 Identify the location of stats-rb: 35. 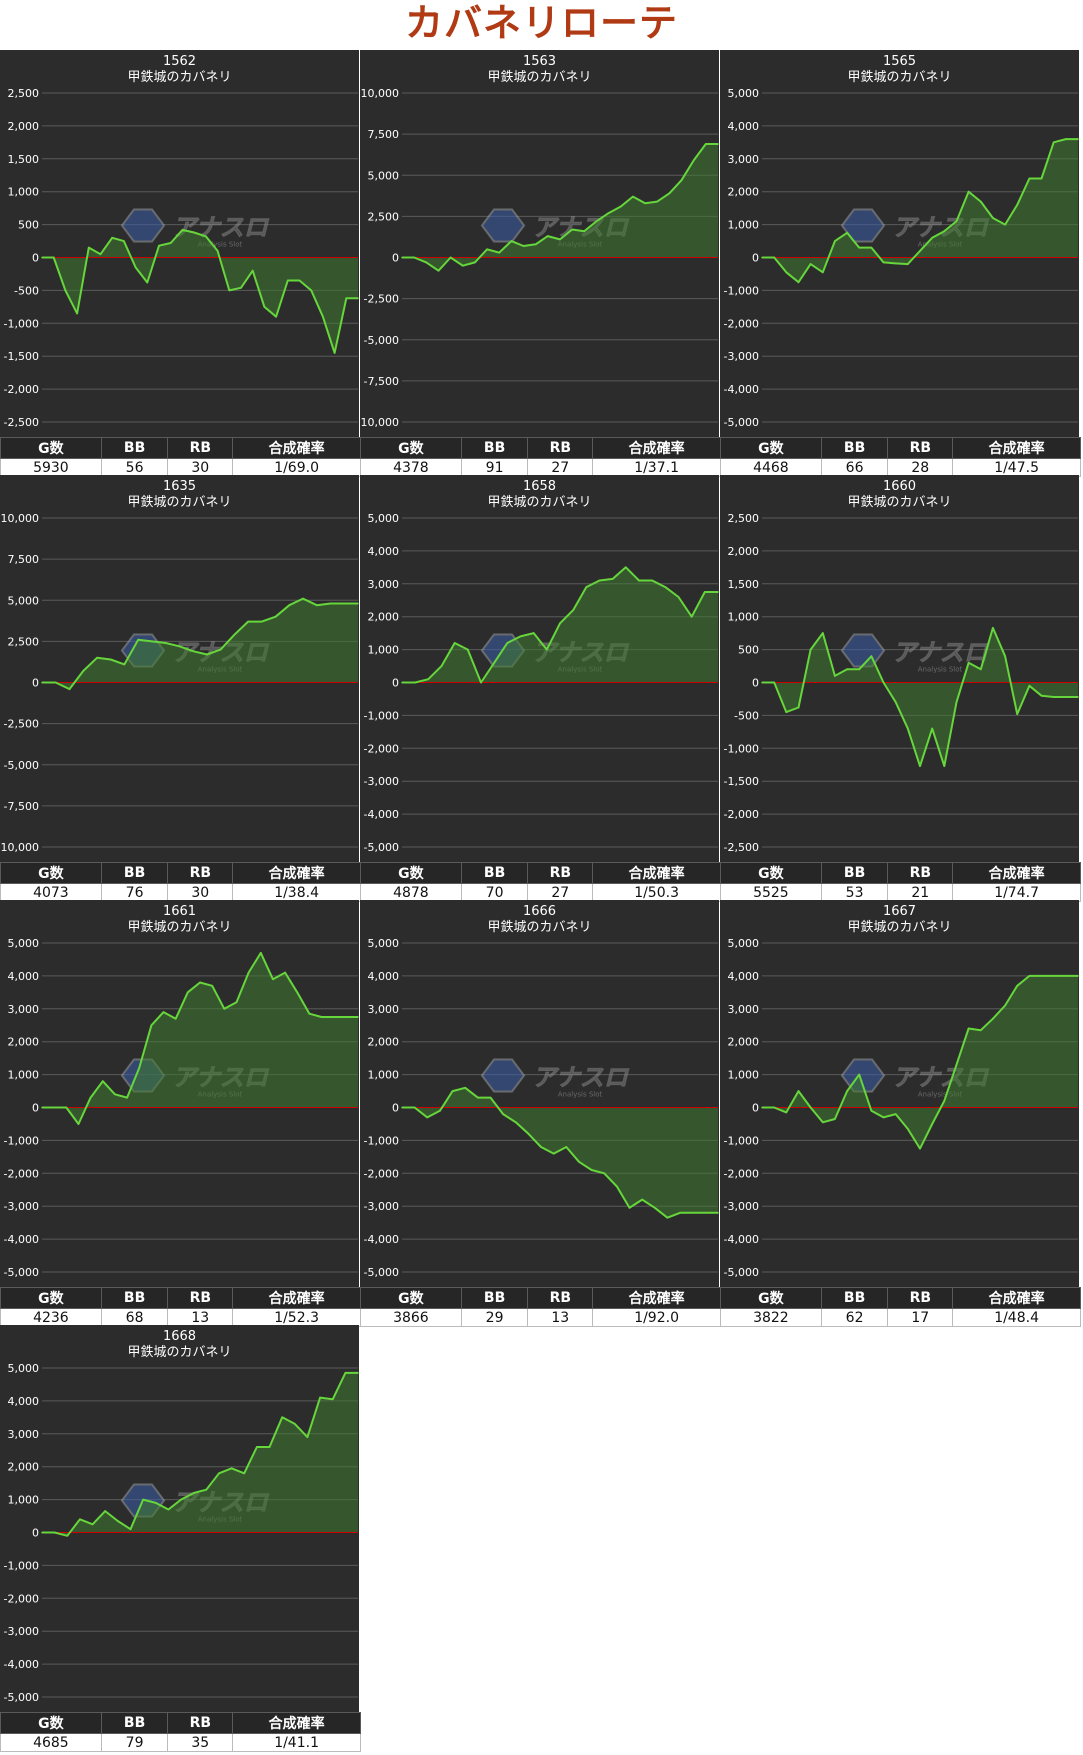
(200, 1742).